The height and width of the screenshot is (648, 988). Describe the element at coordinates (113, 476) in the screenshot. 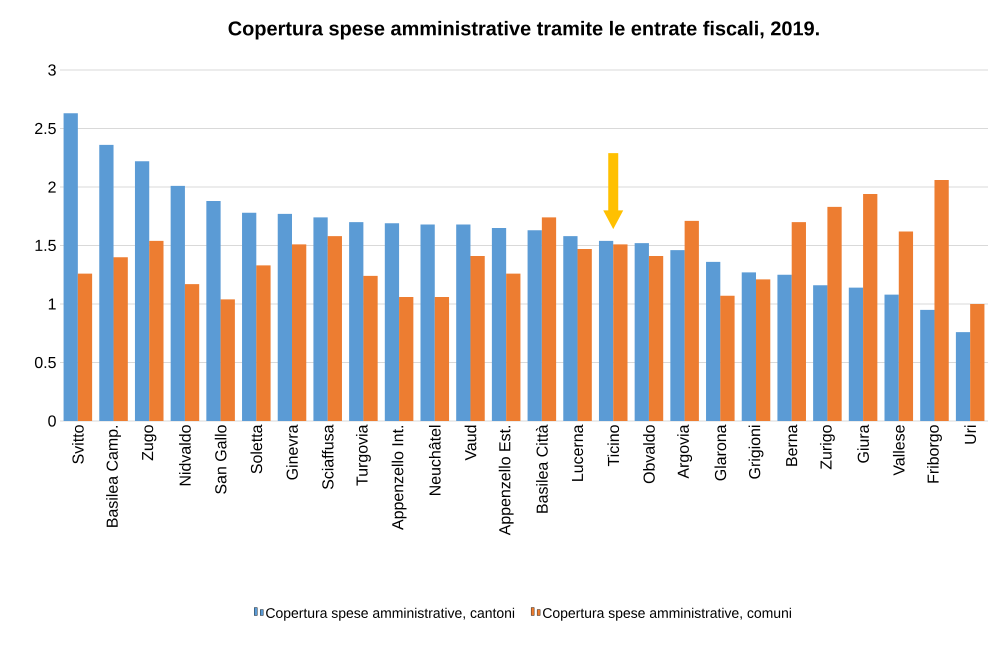

I see `x-tick-label: Basilea Camp.` at that location.